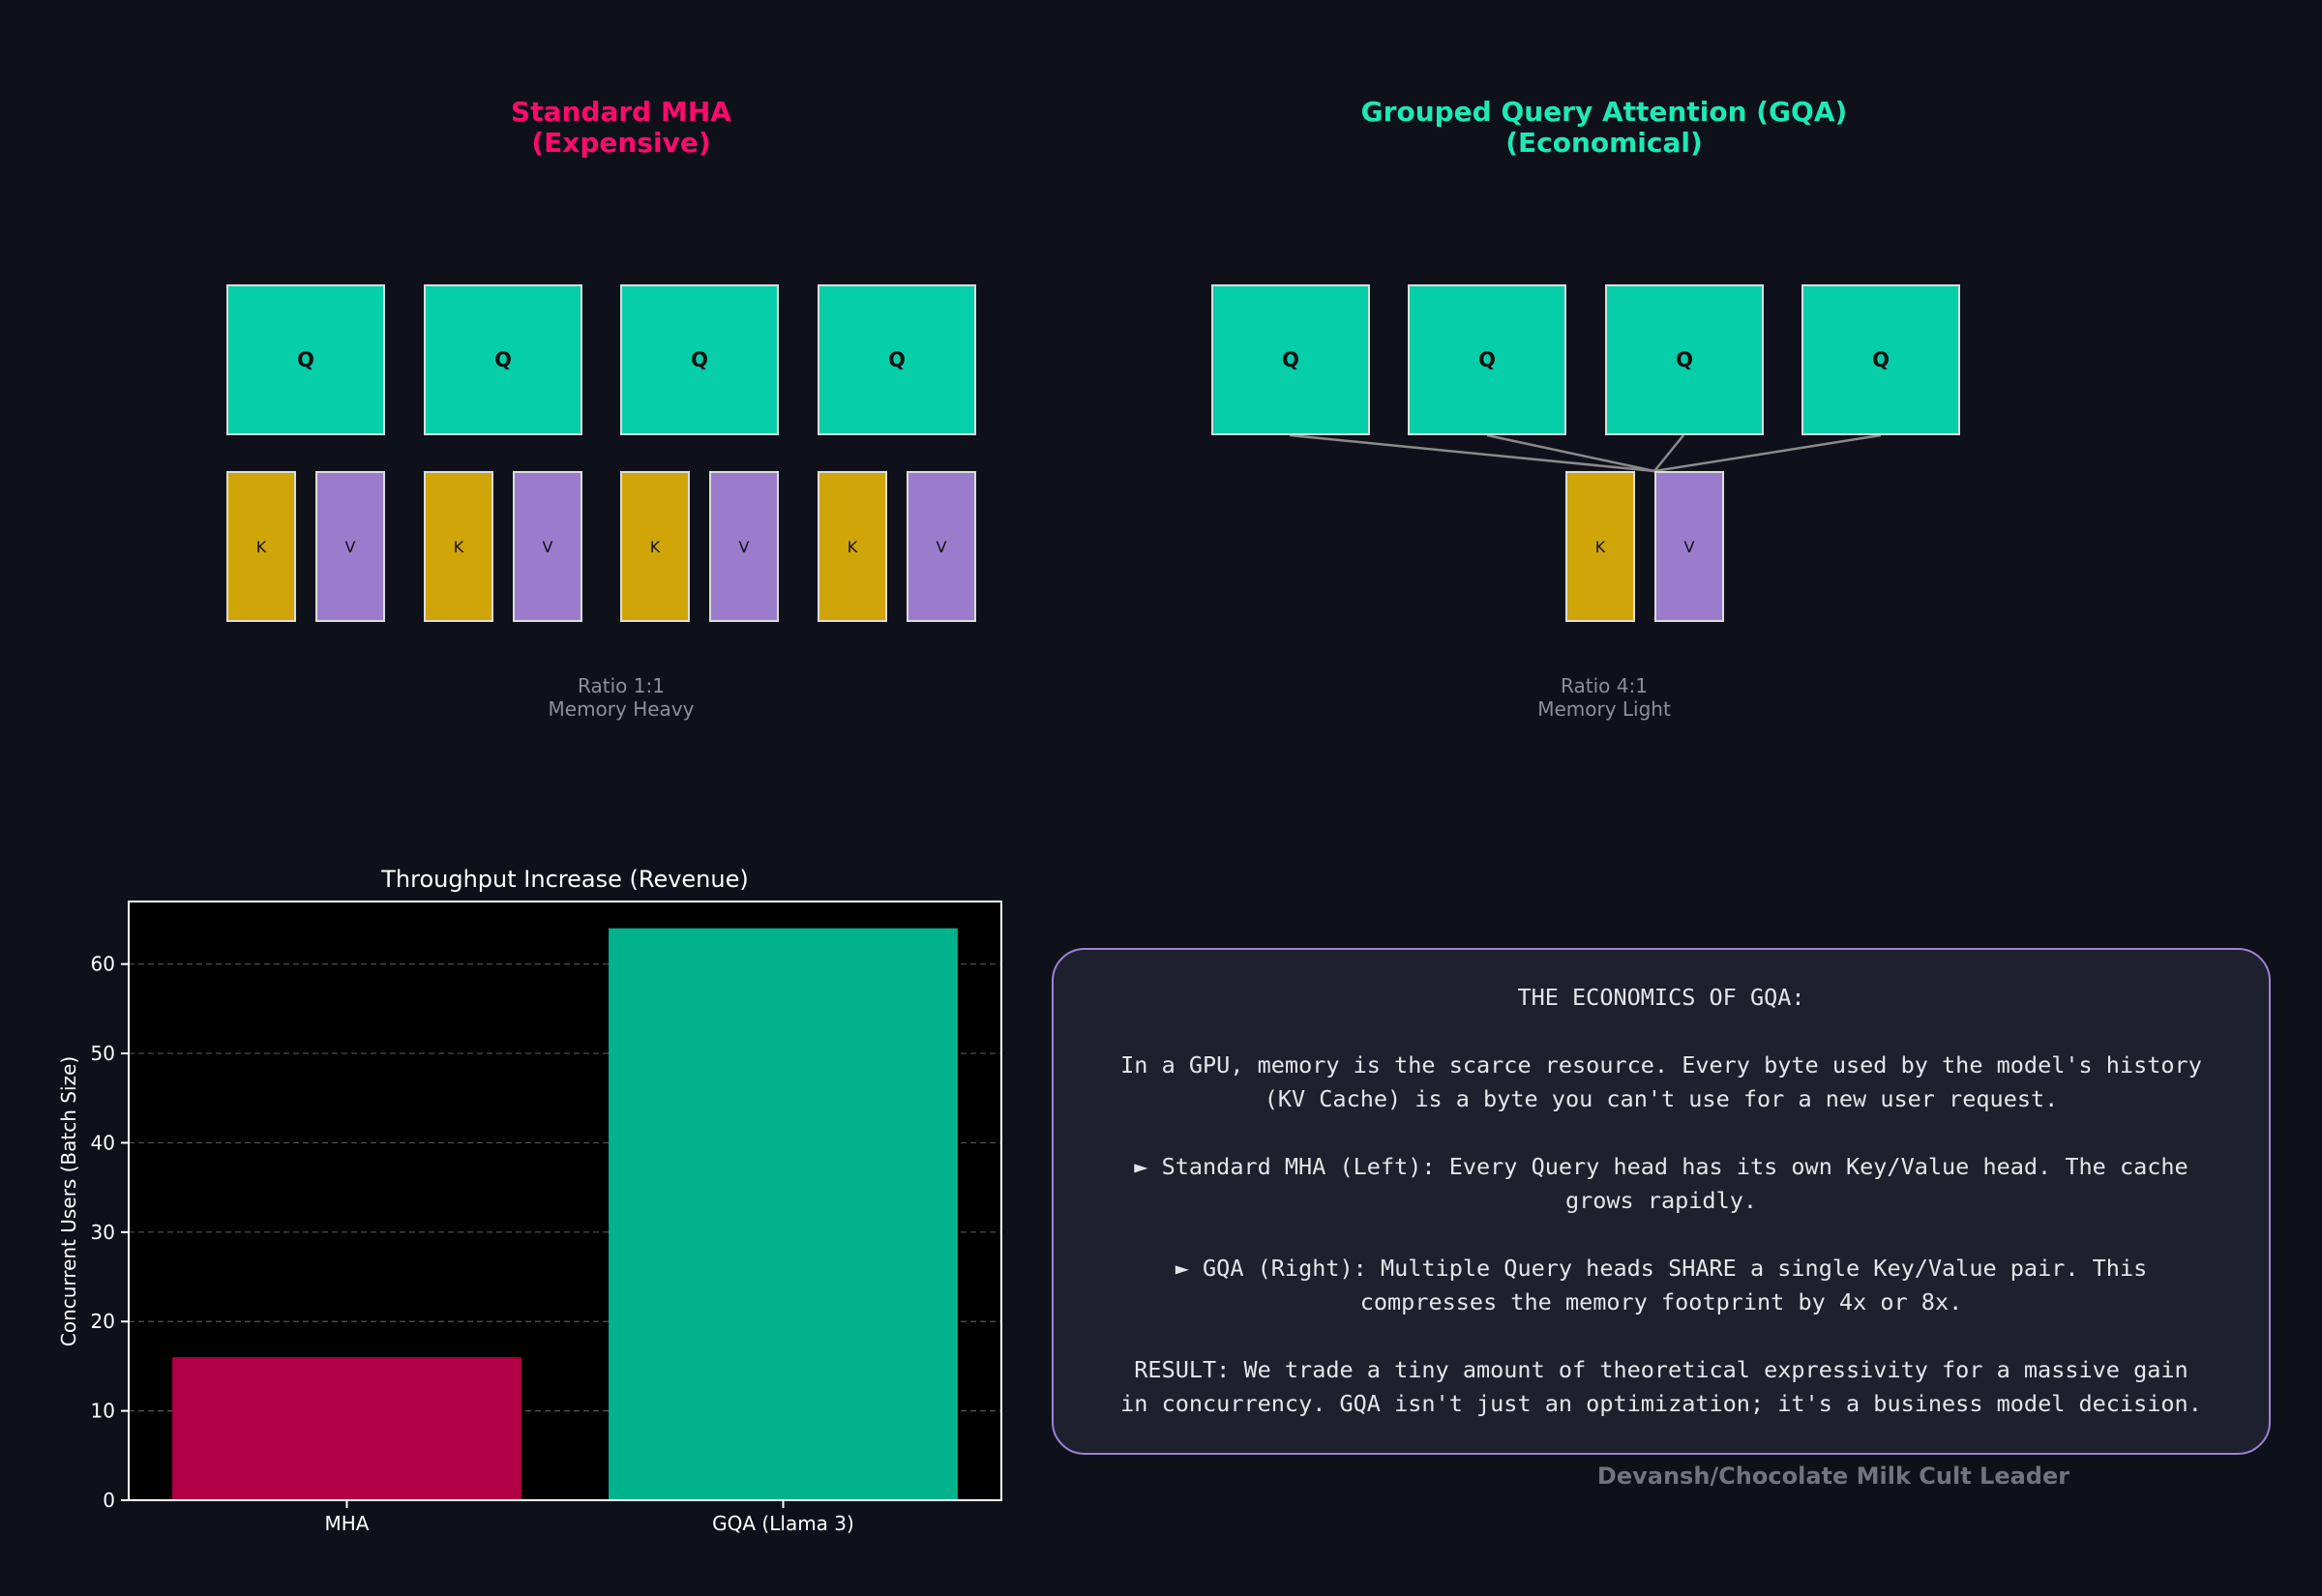 The image size is (2322, 1596). I want to click on y-tick-label: 10, so click(103, 1411).